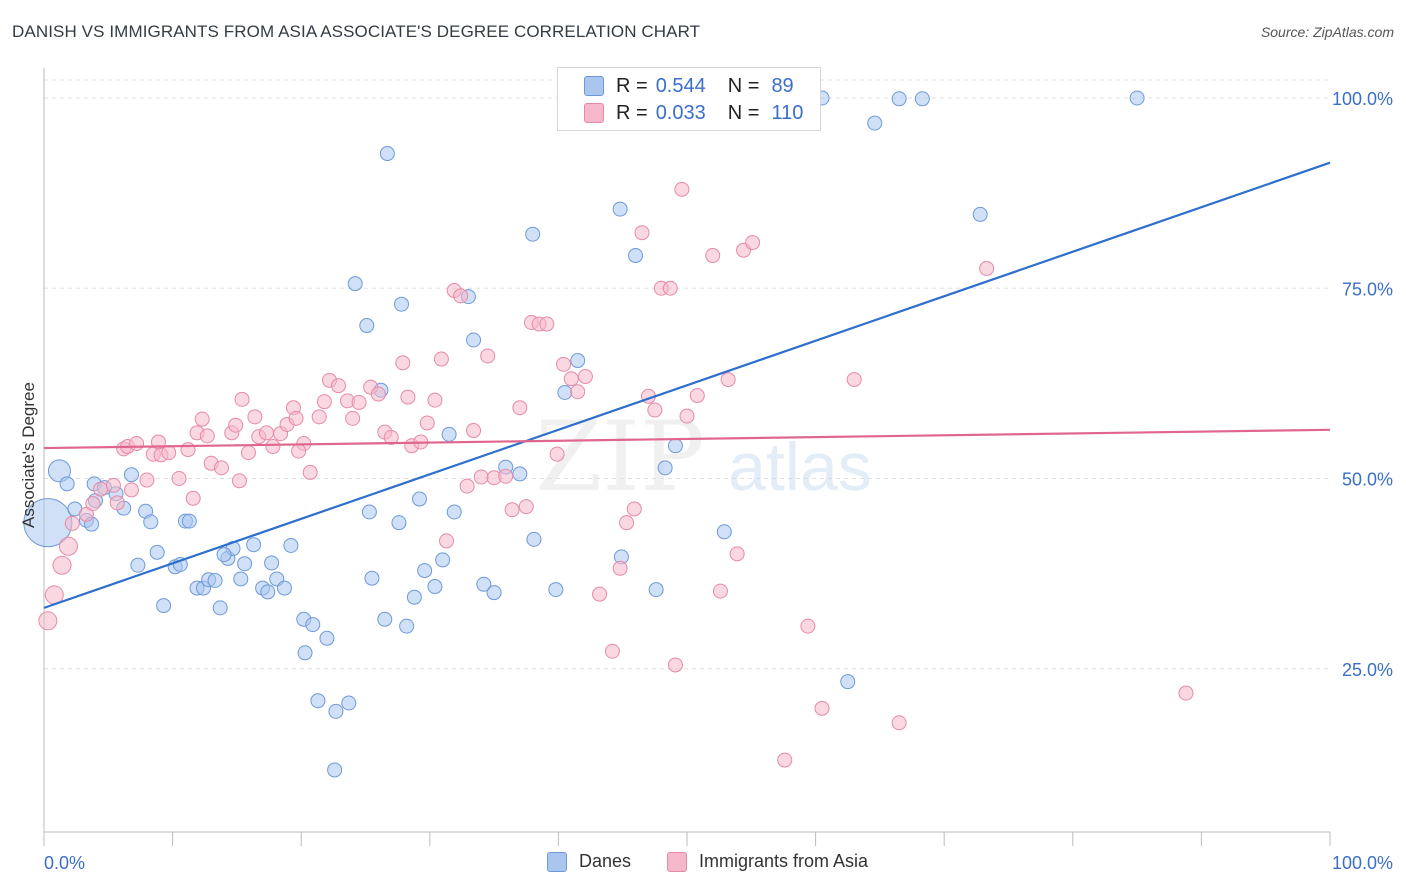 The height and width of the screenshot is (892, 1406). Describe the element at coordinates (680, 85) in the screenshot. I see `legend-r-value: 0.544` at that location.